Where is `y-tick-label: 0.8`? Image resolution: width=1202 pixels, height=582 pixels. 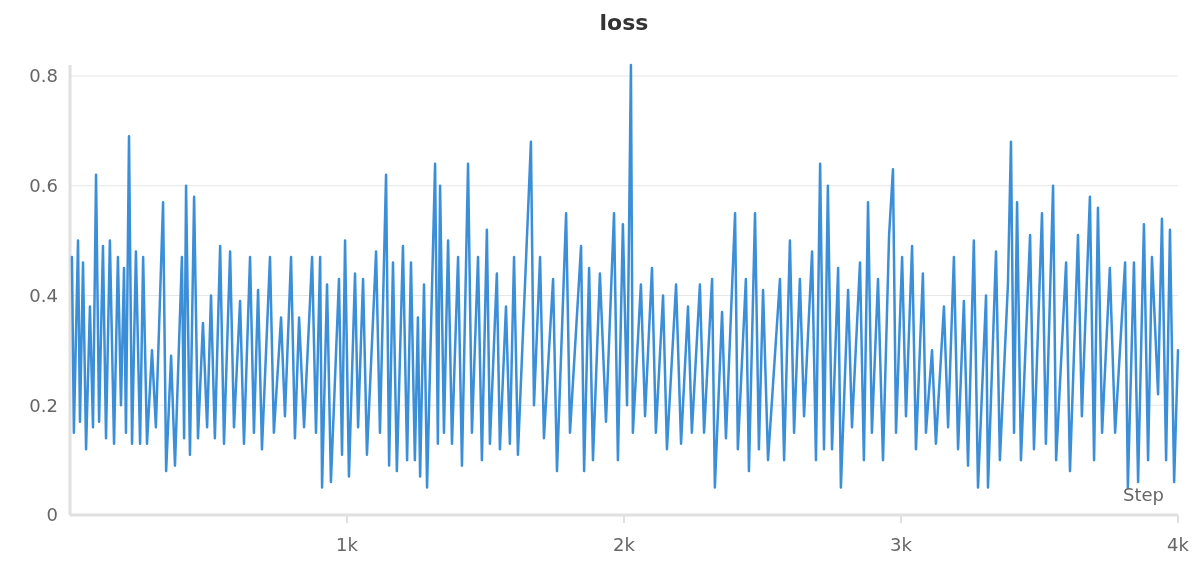
y-tick-label: 0.8 is located at coordinates (43, 76).